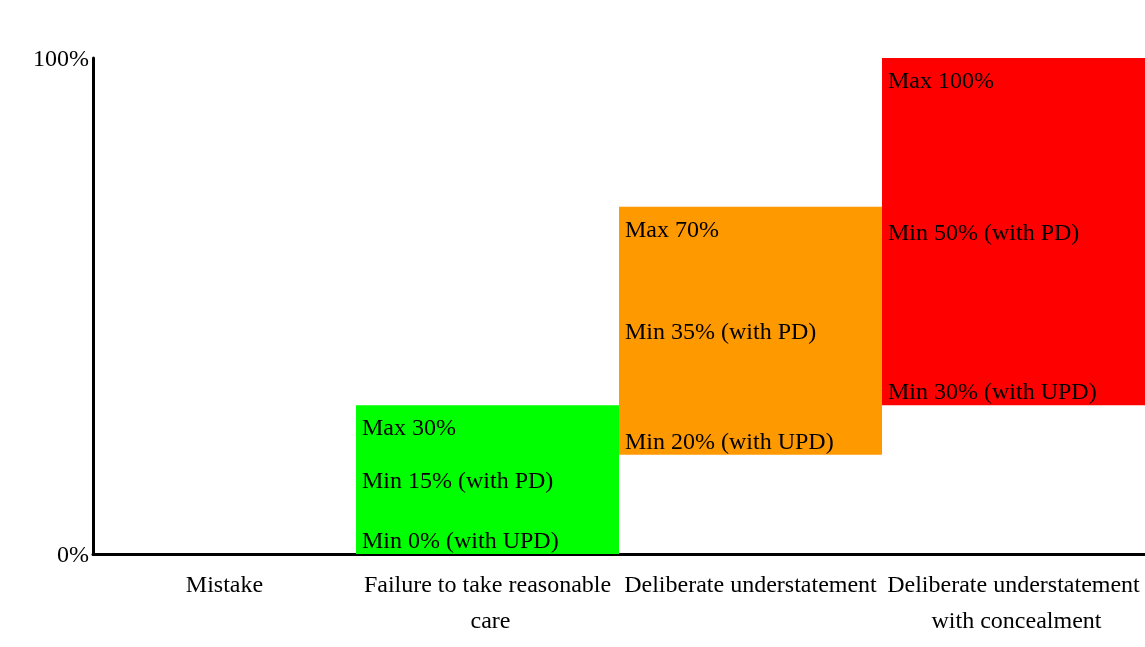  What do you see at coordinates (487, 602) in the screenshot?
I see `x-tick-label: Failure to take reasonable care` at bounding box center [487, 602].